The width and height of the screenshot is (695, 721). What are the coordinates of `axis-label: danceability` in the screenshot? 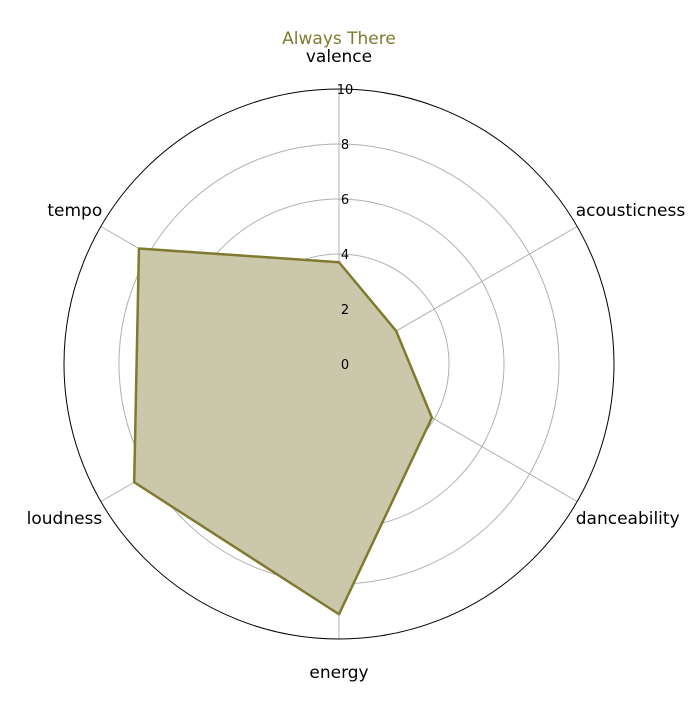 It's located at (628, 519).